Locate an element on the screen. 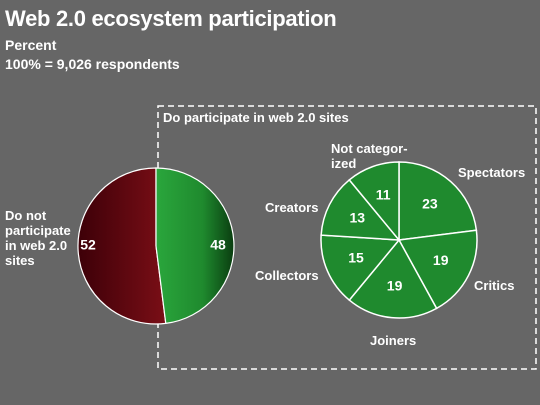 This screenshot has height=405, width=540. label-spectators: Spectators is located at coordinates (492, 172).